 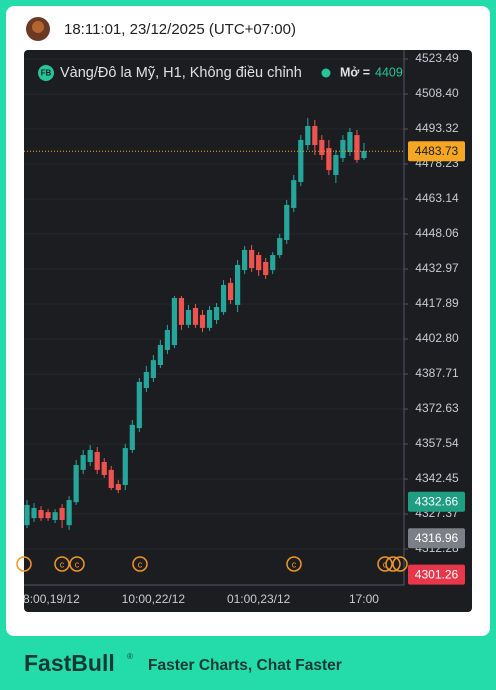 I want to click on legend-open-value: 4409, so click(x=389, y=72).